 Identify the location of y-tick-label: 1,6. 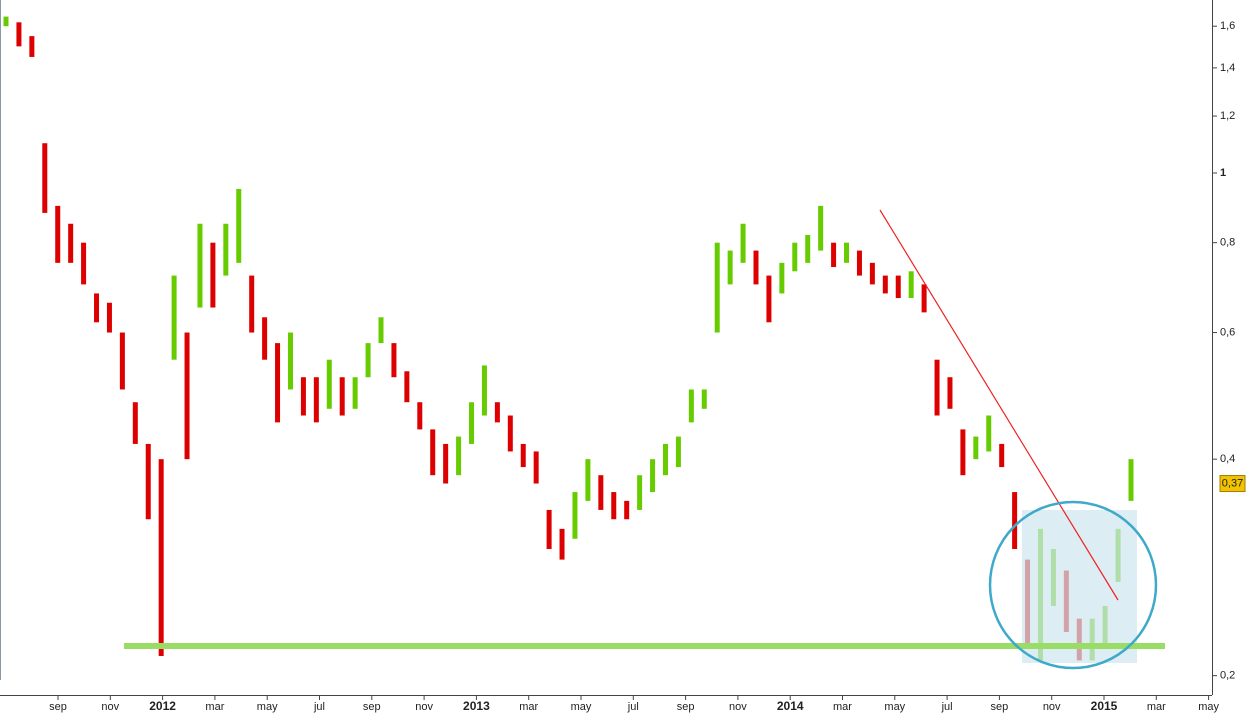
(1227, 26).